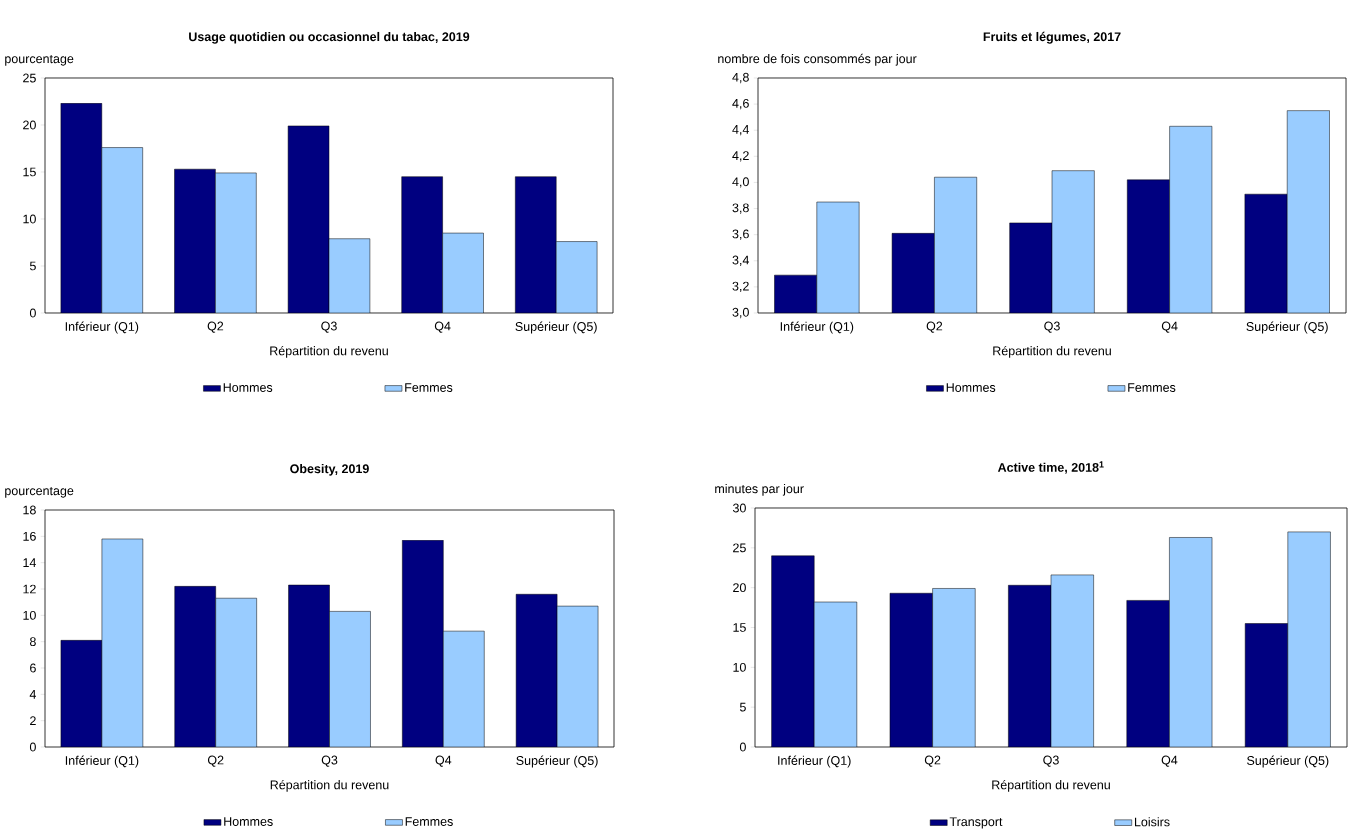 The width and height of the screenshot is (1359, 840). I want to click on y-tick-label: 4,6, so click(740, 104).